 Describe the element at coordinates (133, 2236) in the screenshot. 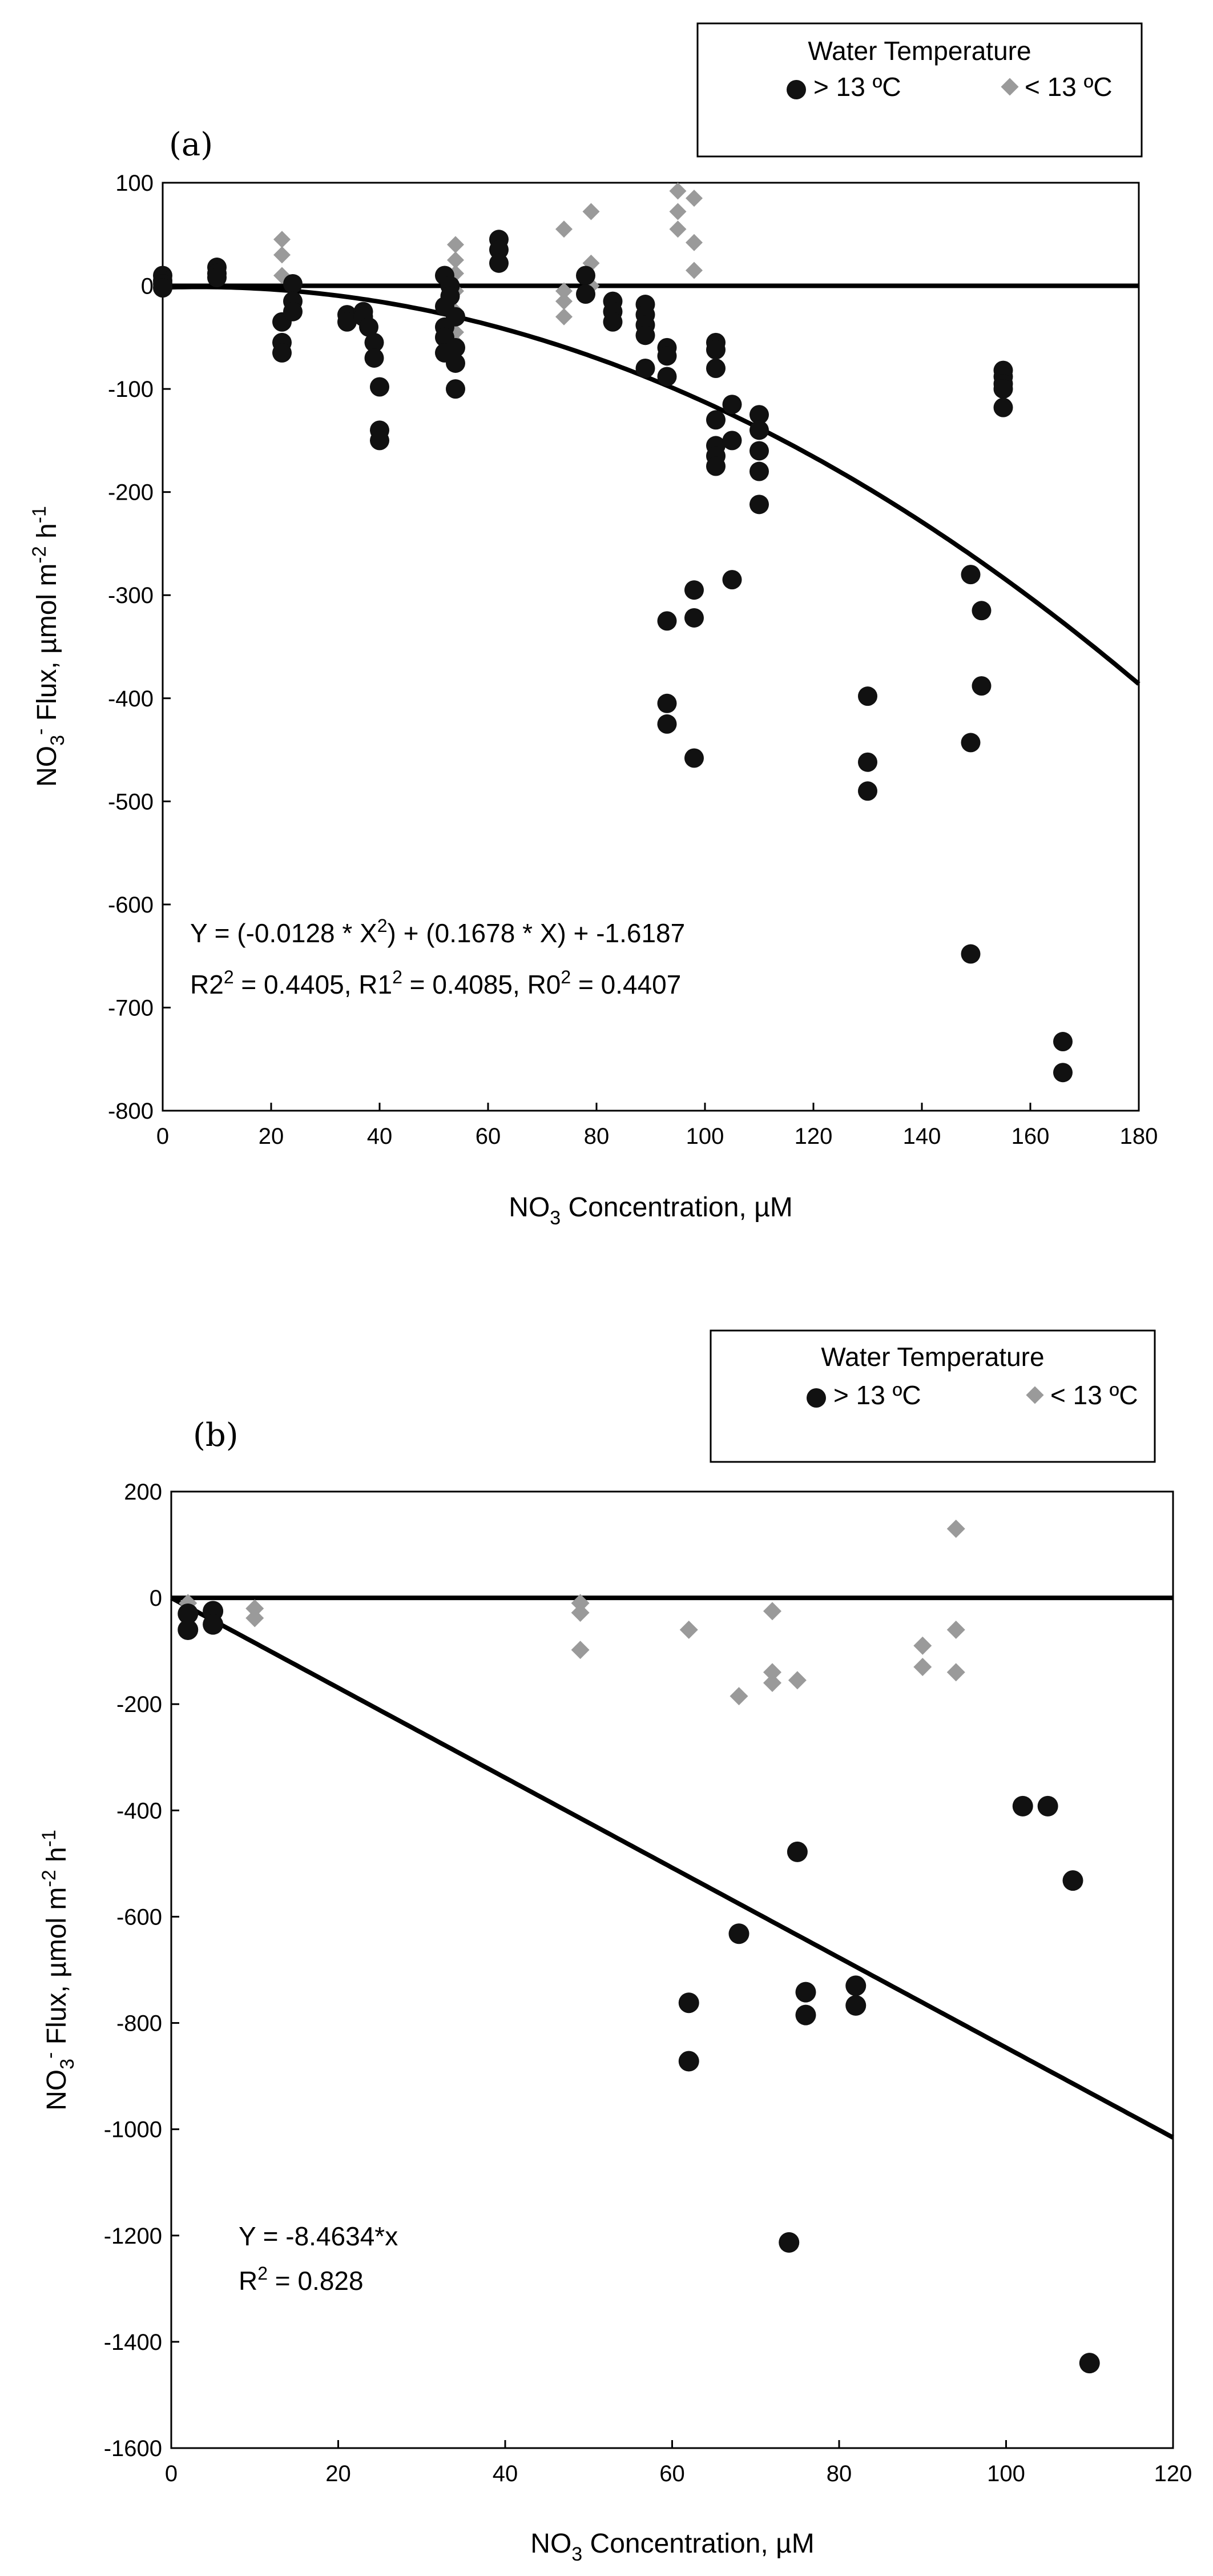

I see `y-tick-label: -1200` at that location.